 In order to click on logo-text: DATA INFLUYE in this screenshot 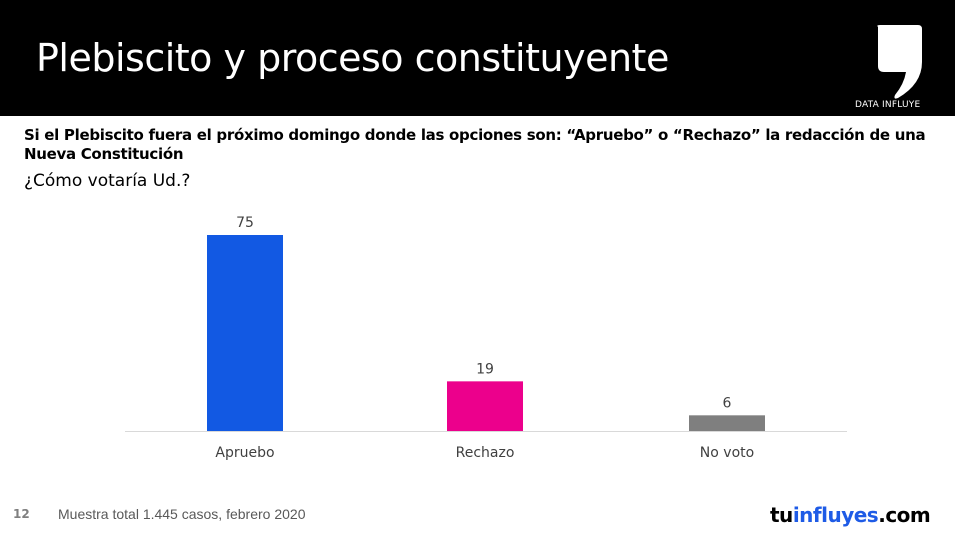, I will do `click(888, 105)`.